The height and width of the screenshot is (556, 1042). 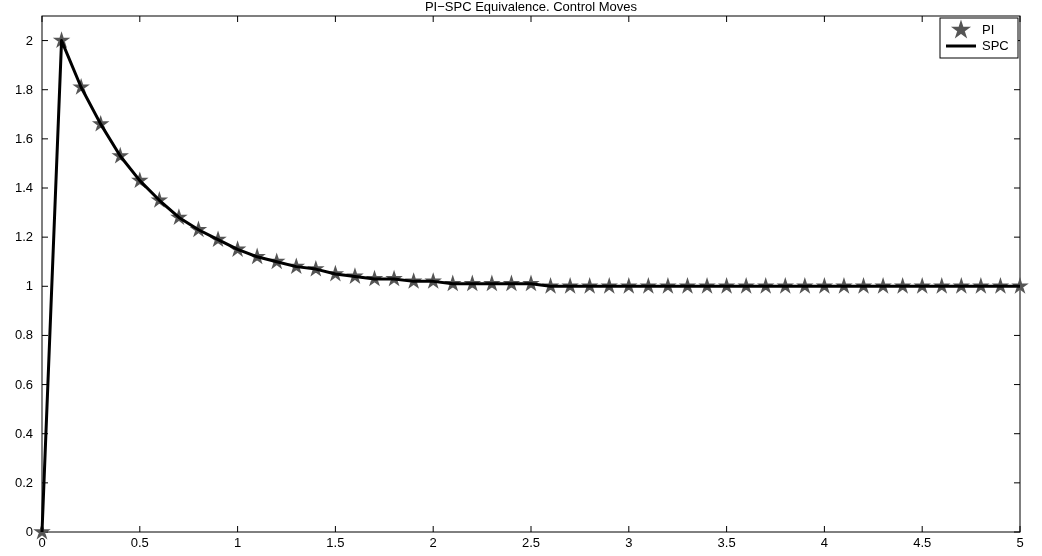 I want to click on y-tick-label: 0, so click(x=29, y=531).